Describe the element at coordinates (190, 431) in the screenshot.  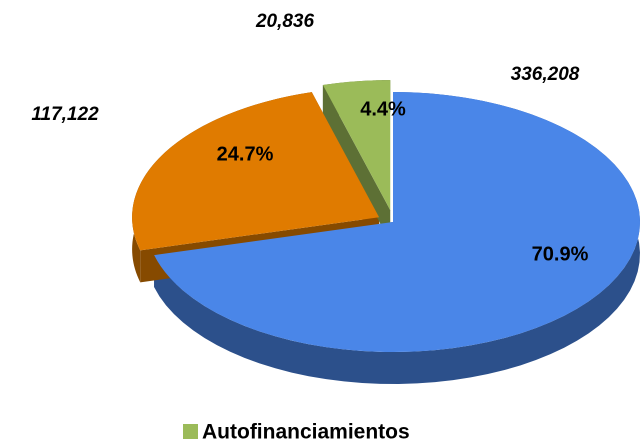
I see `legend-swatch` at that location.